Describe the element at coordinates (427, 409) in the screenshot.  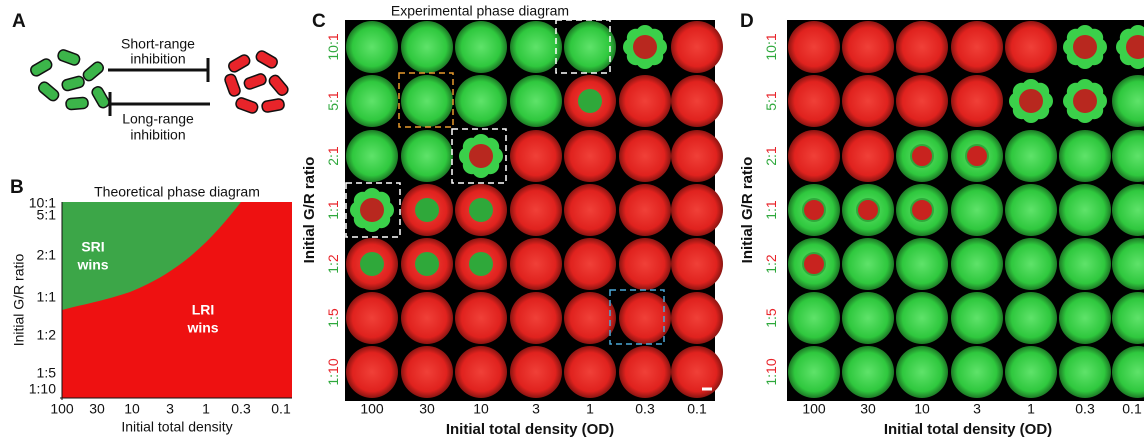
I see `x-tick-label: 30` at that location.